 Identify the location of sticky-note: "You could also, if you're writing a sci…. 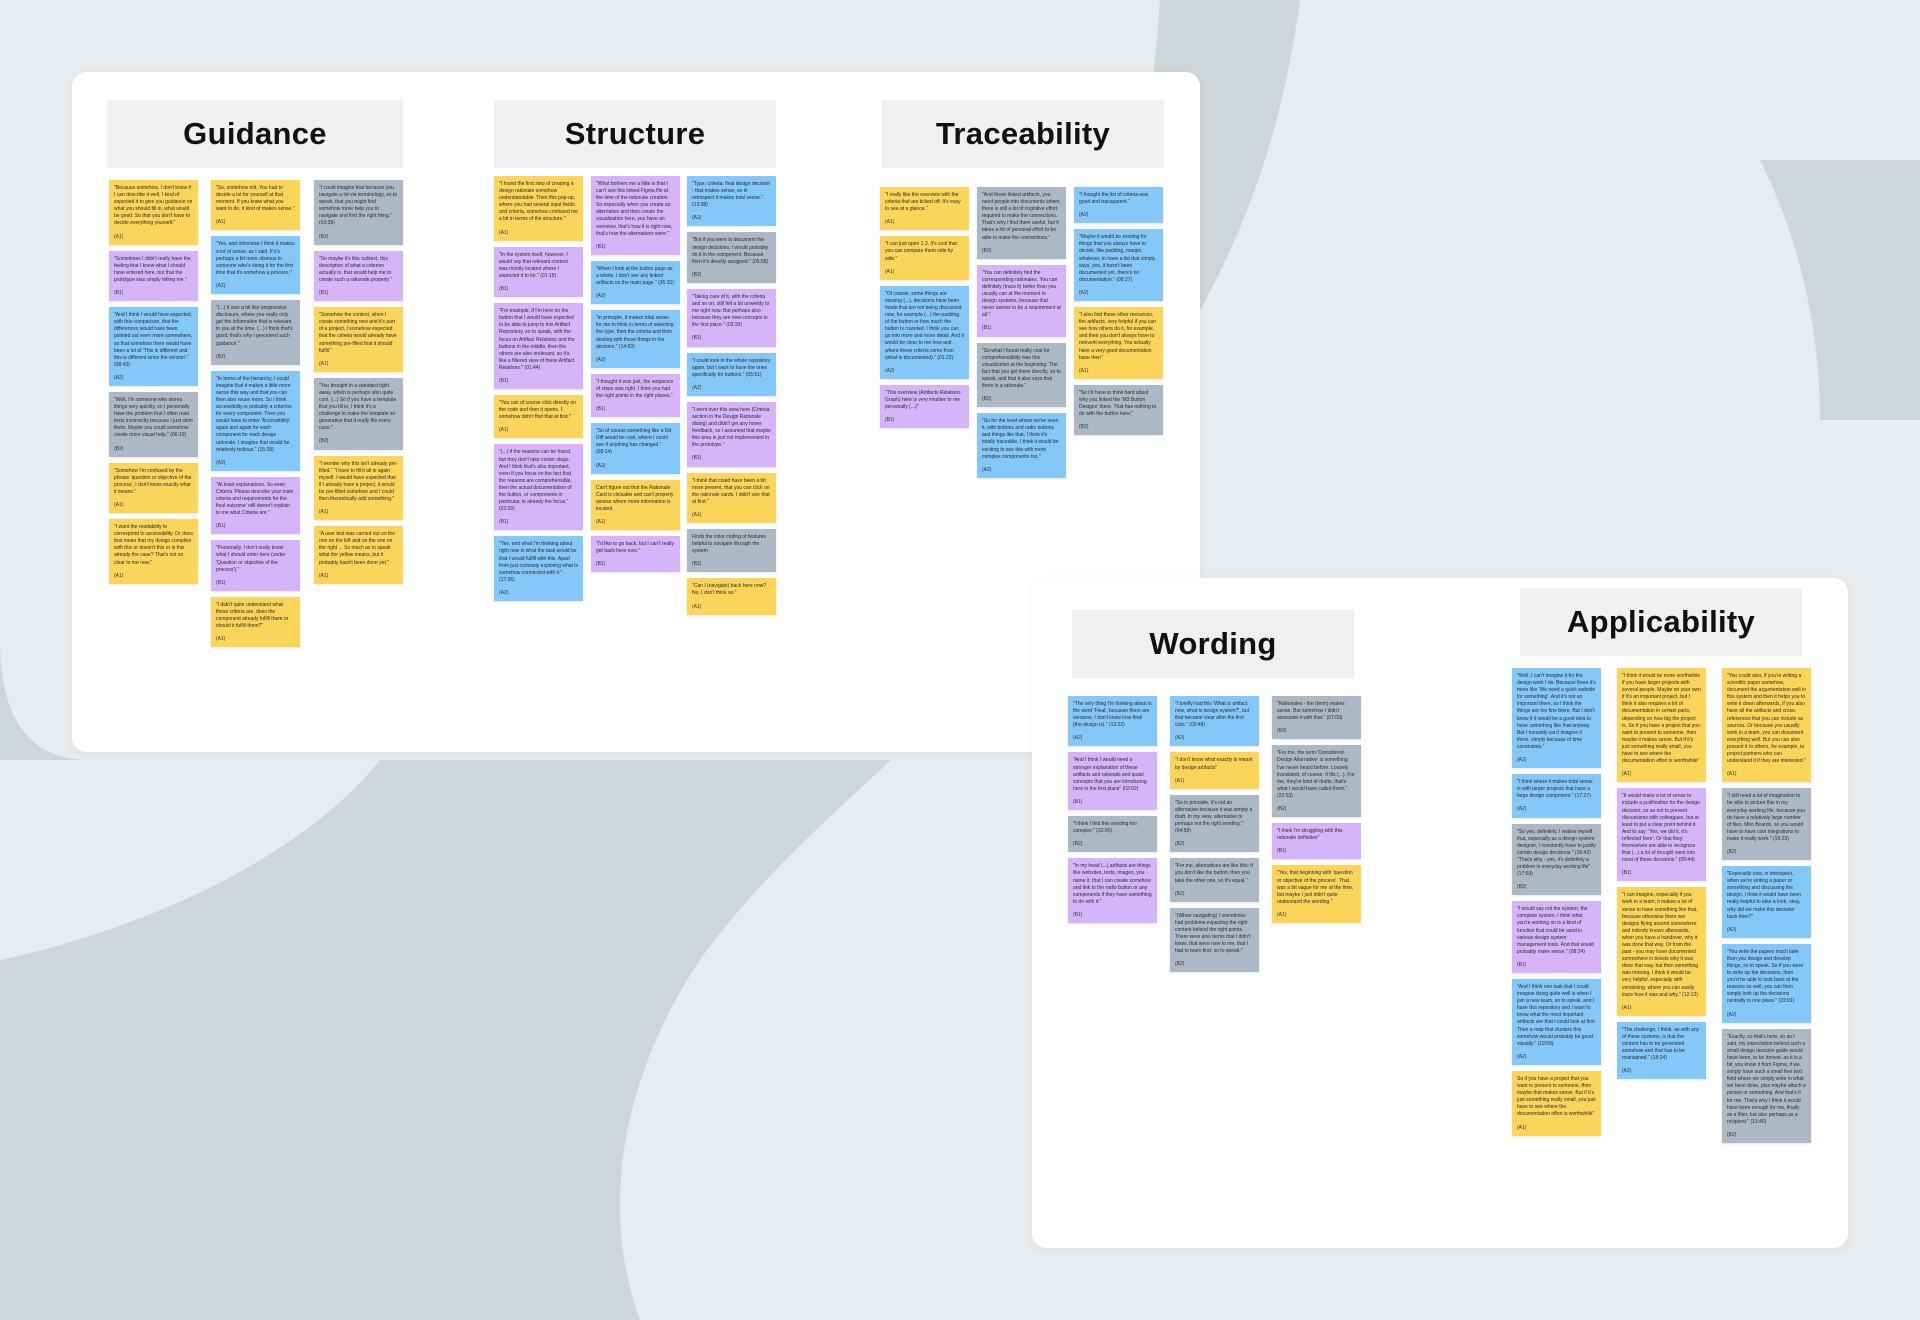
(1766, 725).